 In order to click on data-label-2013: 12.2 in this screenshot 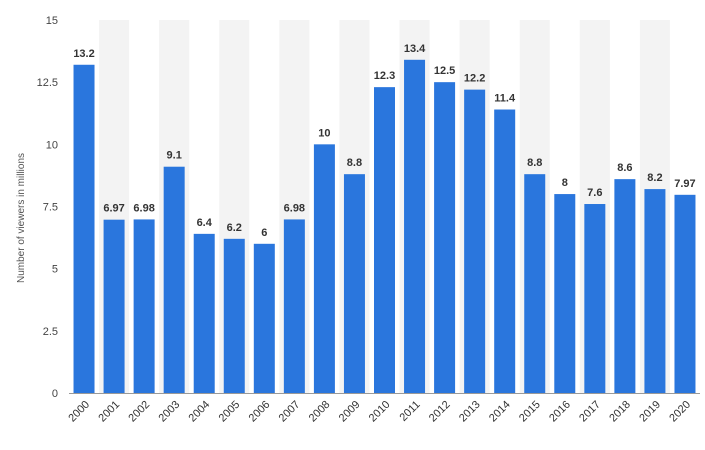, I will do `click(474, 79)`.